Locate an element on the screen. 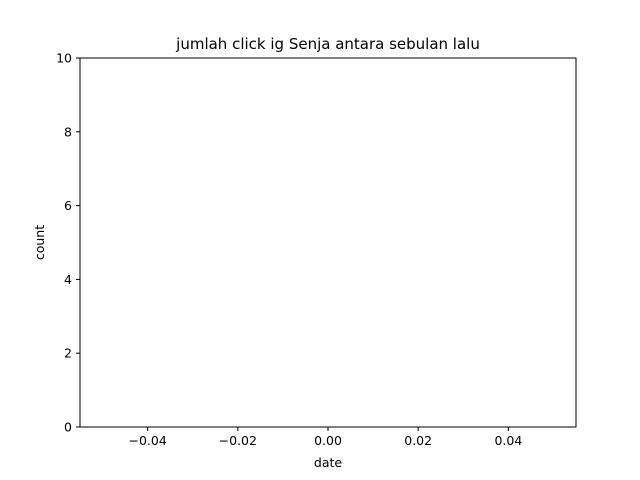 The width and height of the screenshot is (640, 480). y-axis-label: count is located at coordinates (39, 242).